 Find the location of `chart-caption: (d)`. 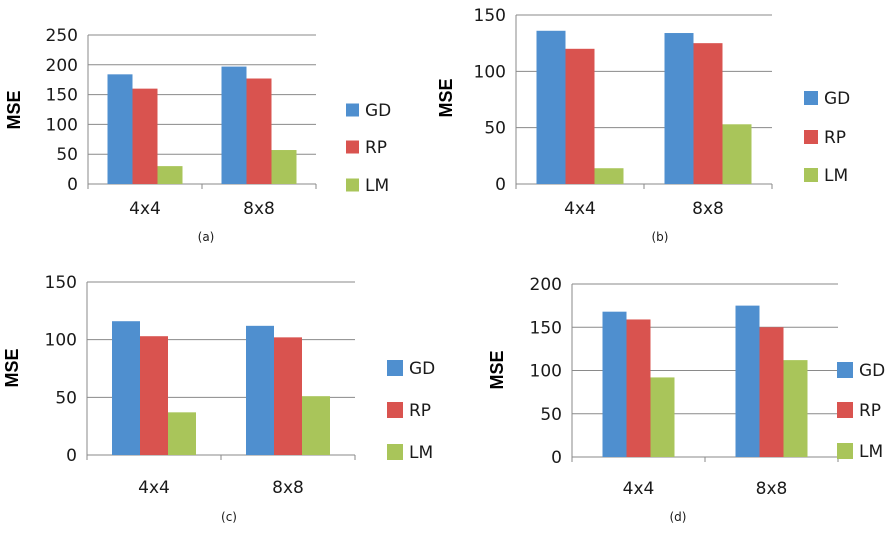

chart-caption: (d) is located at coordinates (678, 517).